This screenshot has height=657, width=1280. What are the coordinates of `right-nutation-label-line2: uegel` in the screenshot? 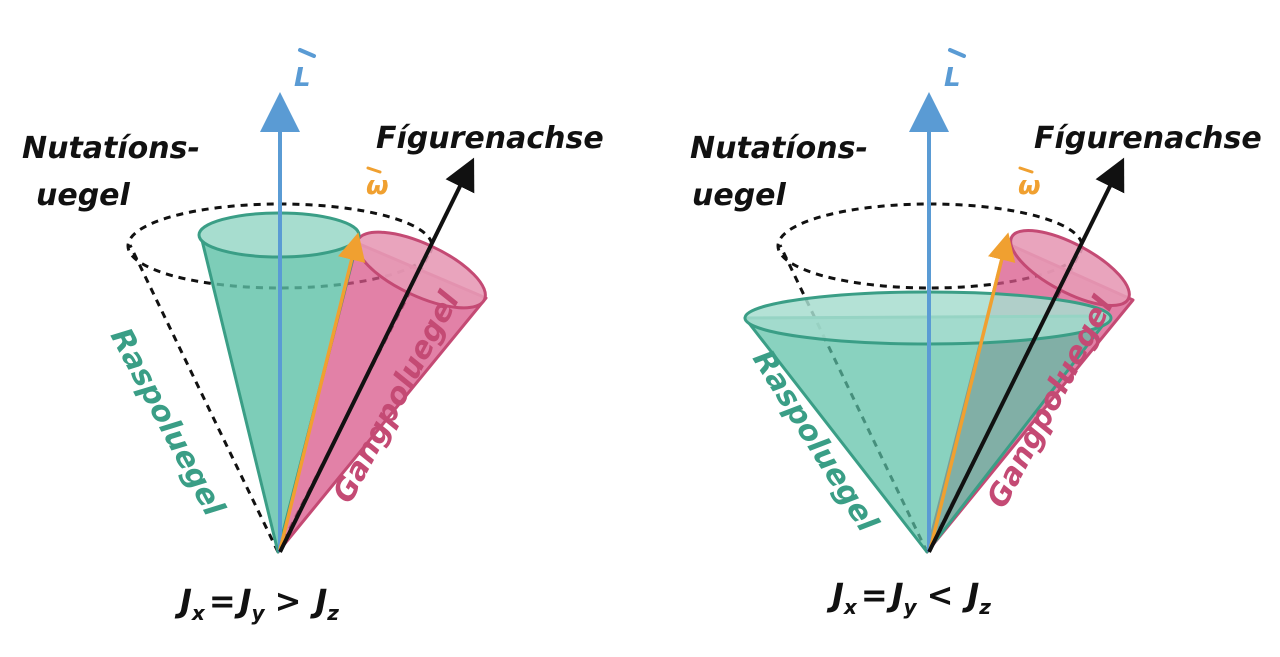 It's located at (739, 195).